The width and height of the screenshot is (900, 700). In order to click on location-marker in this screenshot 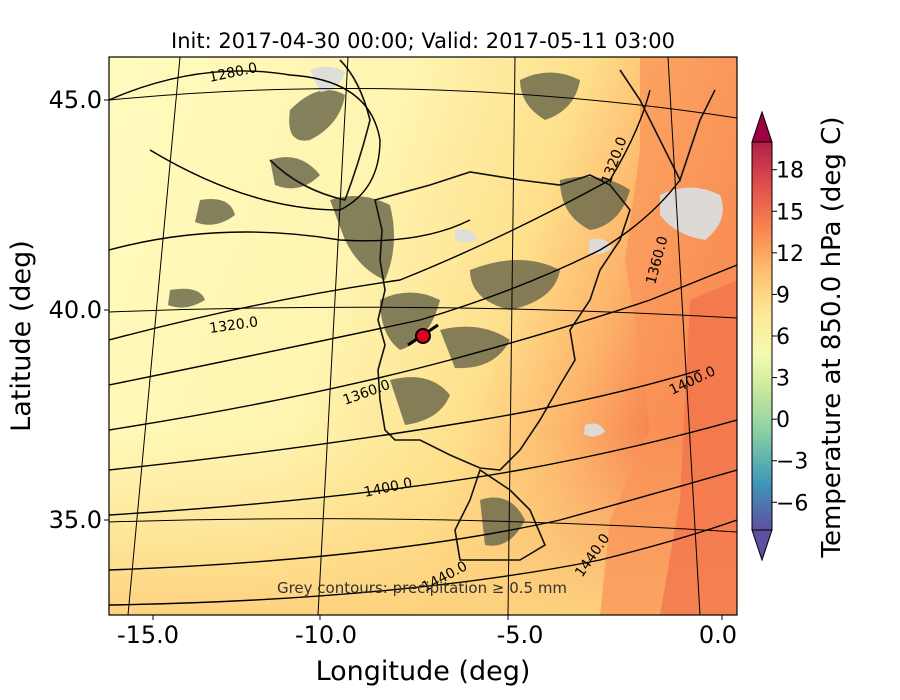, I will do `click(423, 336)`.